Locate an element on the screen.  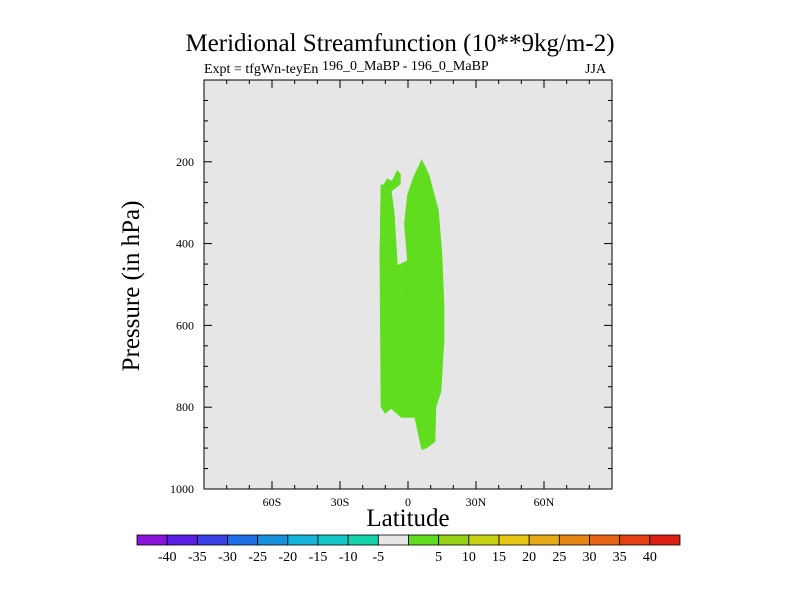
colorbar-label: -15 is located at coordinates (318, 557).